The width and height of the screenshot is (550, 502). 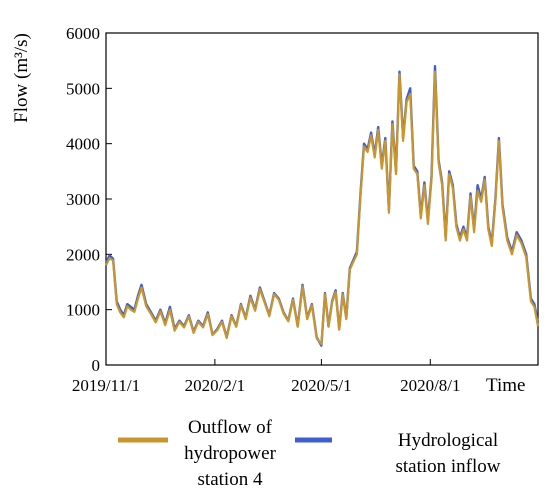 What do you see at coordinates (83, 33) in the screenshot?
I see `y-tick-label: 6000` at bounding box center [83, 33].